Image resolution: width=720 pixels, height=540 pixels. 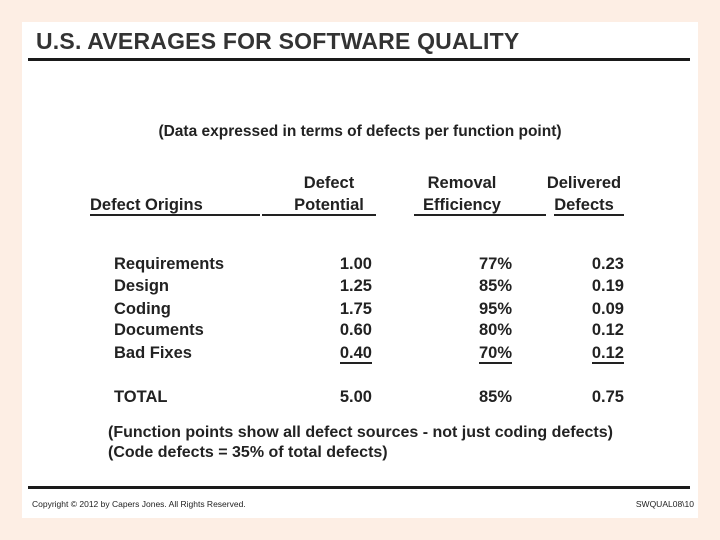 I want to click on row-origin: Coding, so click(x=142, y=309).